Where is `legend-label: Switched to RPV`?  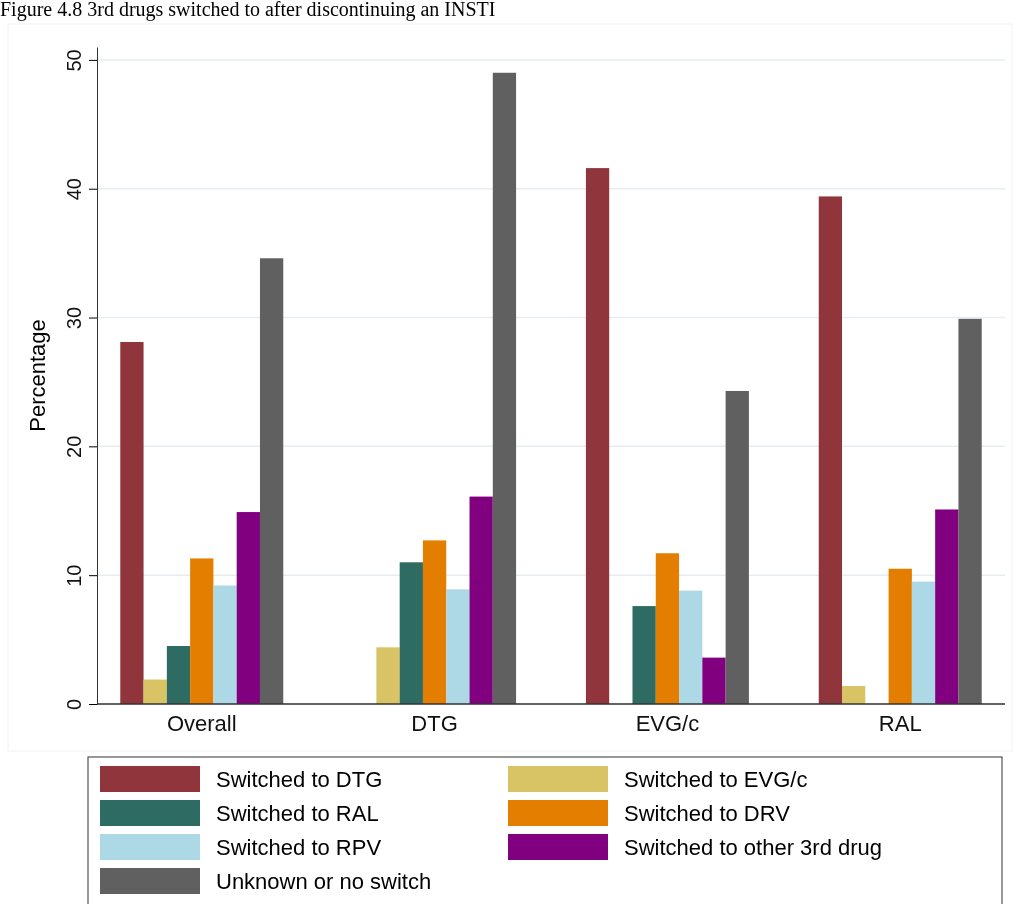
legend-label: Switched to RPV is located at coordinates (299, 847).